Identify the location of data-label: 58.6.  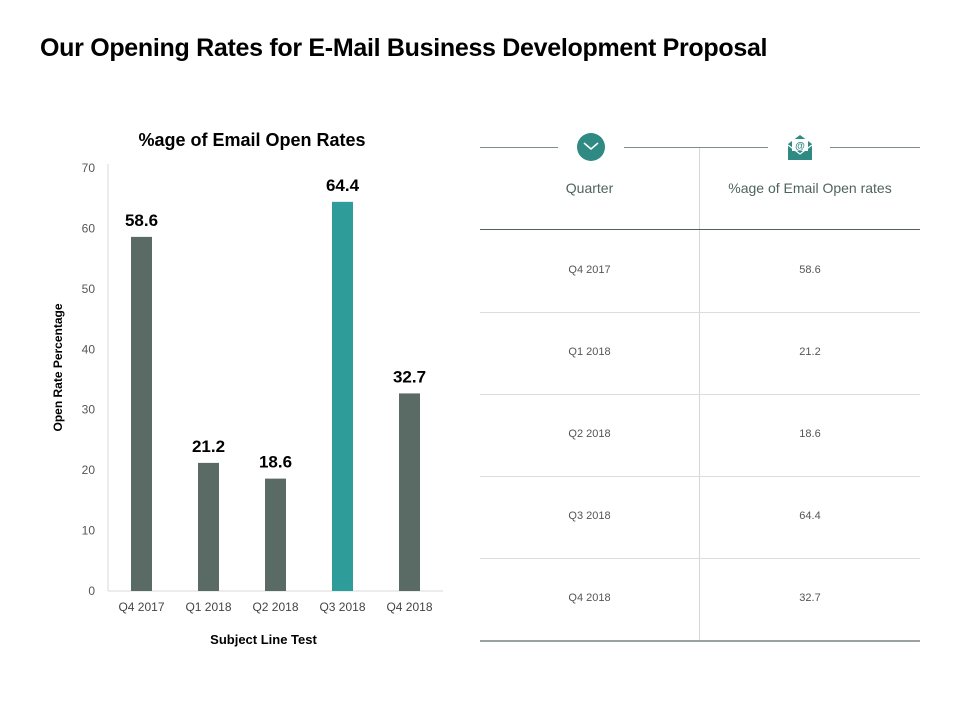
(141, 220).